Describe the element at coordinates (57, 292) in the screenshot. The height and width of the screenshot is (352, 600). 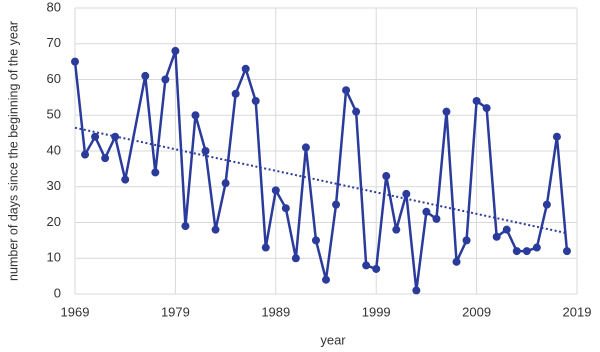
I see `y-tick-label: 0` at that location.